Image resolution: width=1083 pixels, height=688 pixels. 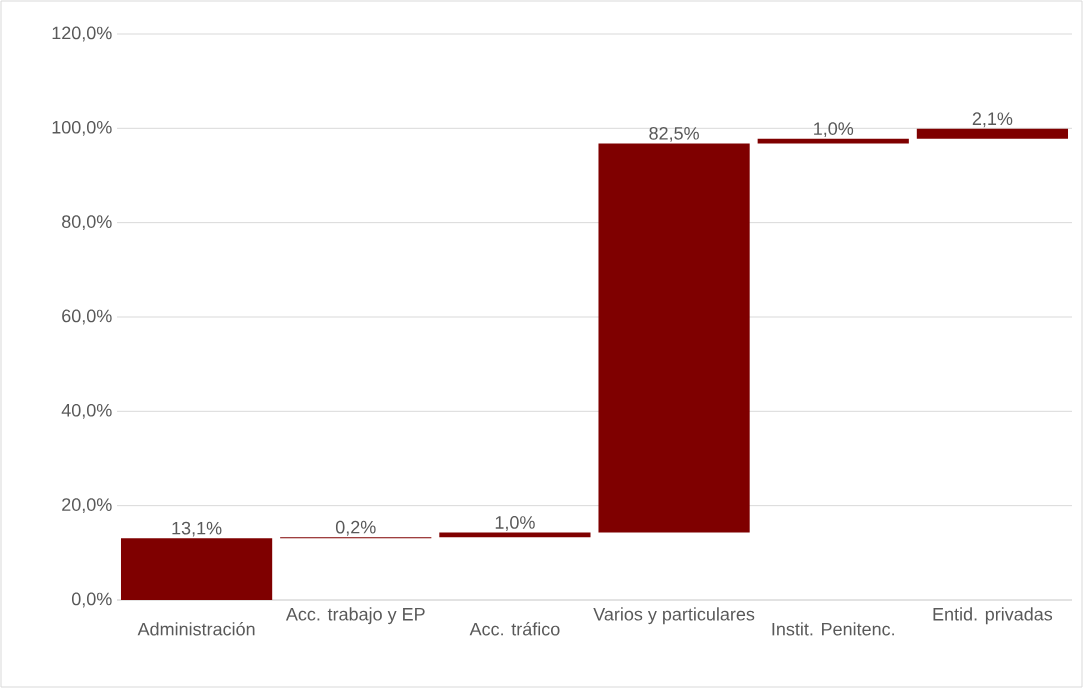 What do you see at coordinates (197, 529) in the screenshot?
I see `data-label: 13,1%` at bounding box center [197, 529].